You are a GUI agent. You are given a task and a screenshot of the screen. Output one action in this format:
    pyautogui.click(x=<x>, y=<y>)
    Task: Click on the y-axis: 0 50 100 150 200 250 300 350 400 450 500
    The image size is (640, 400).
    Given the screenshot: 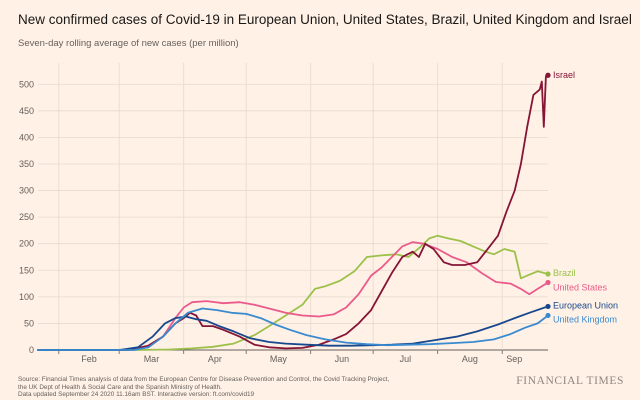 What is the action you would take?
    pyautogui.click(x=26, y=217)
    